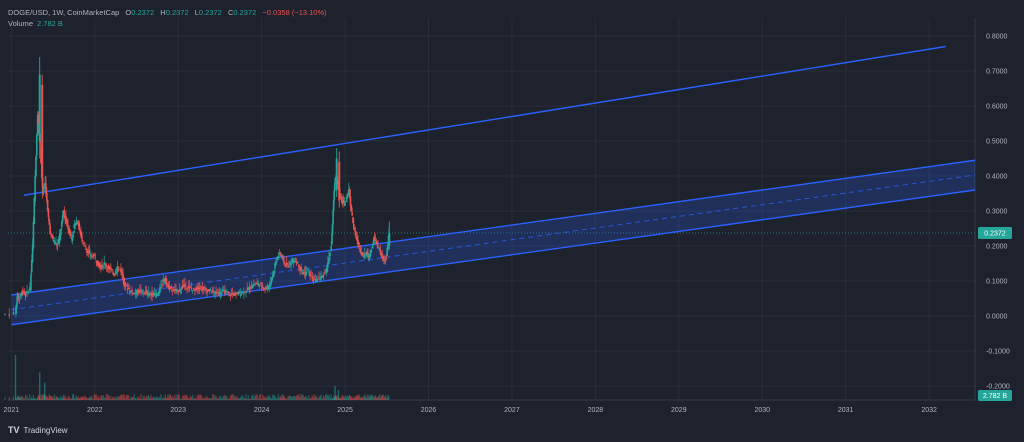 The height and width of the screenshot is (442, 1024). I want to click on tradingview-logo: TV TradingView, so click(38, 430).